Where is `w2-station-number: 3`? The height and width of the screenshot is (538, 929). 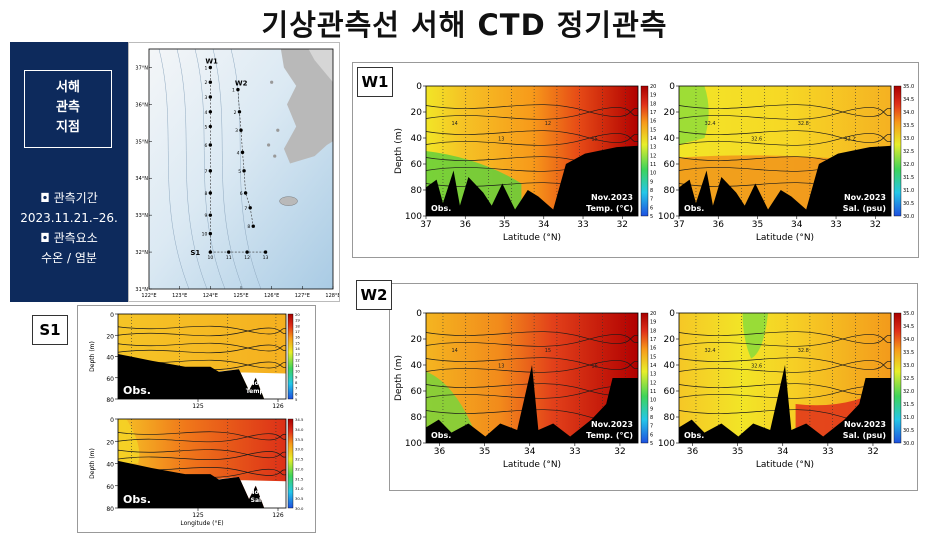
w2-station-number: 3 is located at coordinates (236, 131).